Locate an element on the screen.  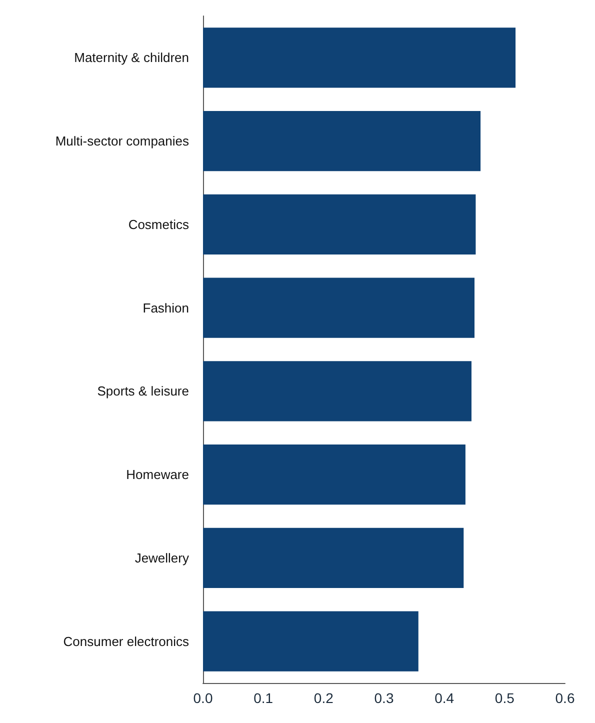
x-tick-label: 0.5 is located at coordinates (504, 698).